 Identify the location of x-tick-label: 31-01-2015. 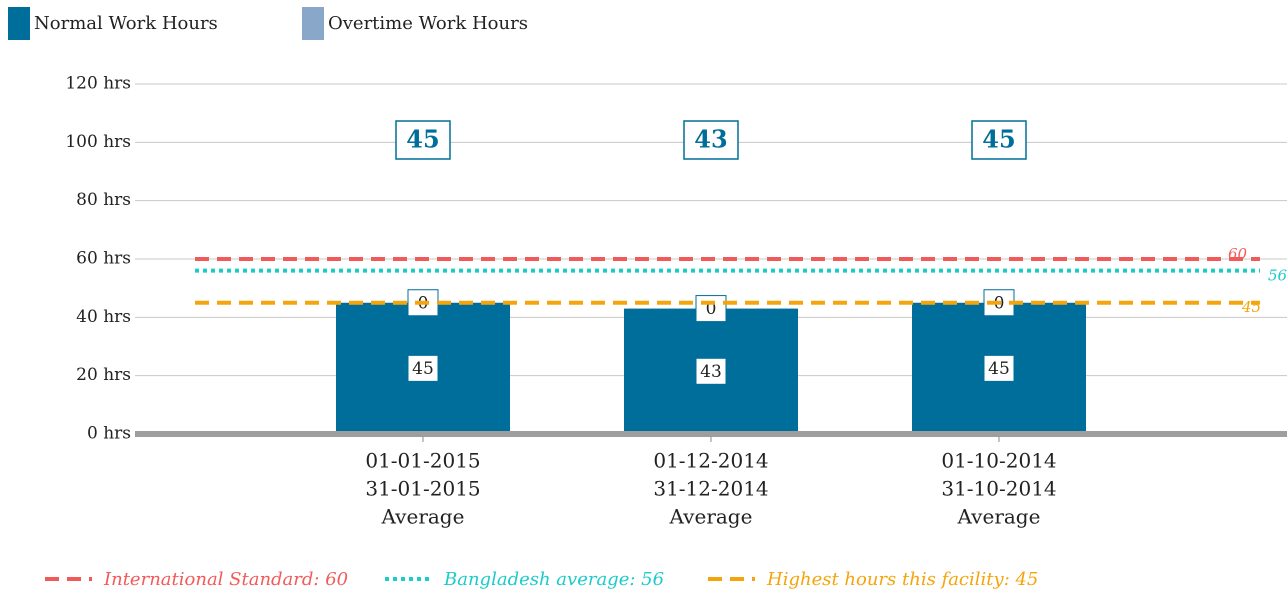
(422, 489).